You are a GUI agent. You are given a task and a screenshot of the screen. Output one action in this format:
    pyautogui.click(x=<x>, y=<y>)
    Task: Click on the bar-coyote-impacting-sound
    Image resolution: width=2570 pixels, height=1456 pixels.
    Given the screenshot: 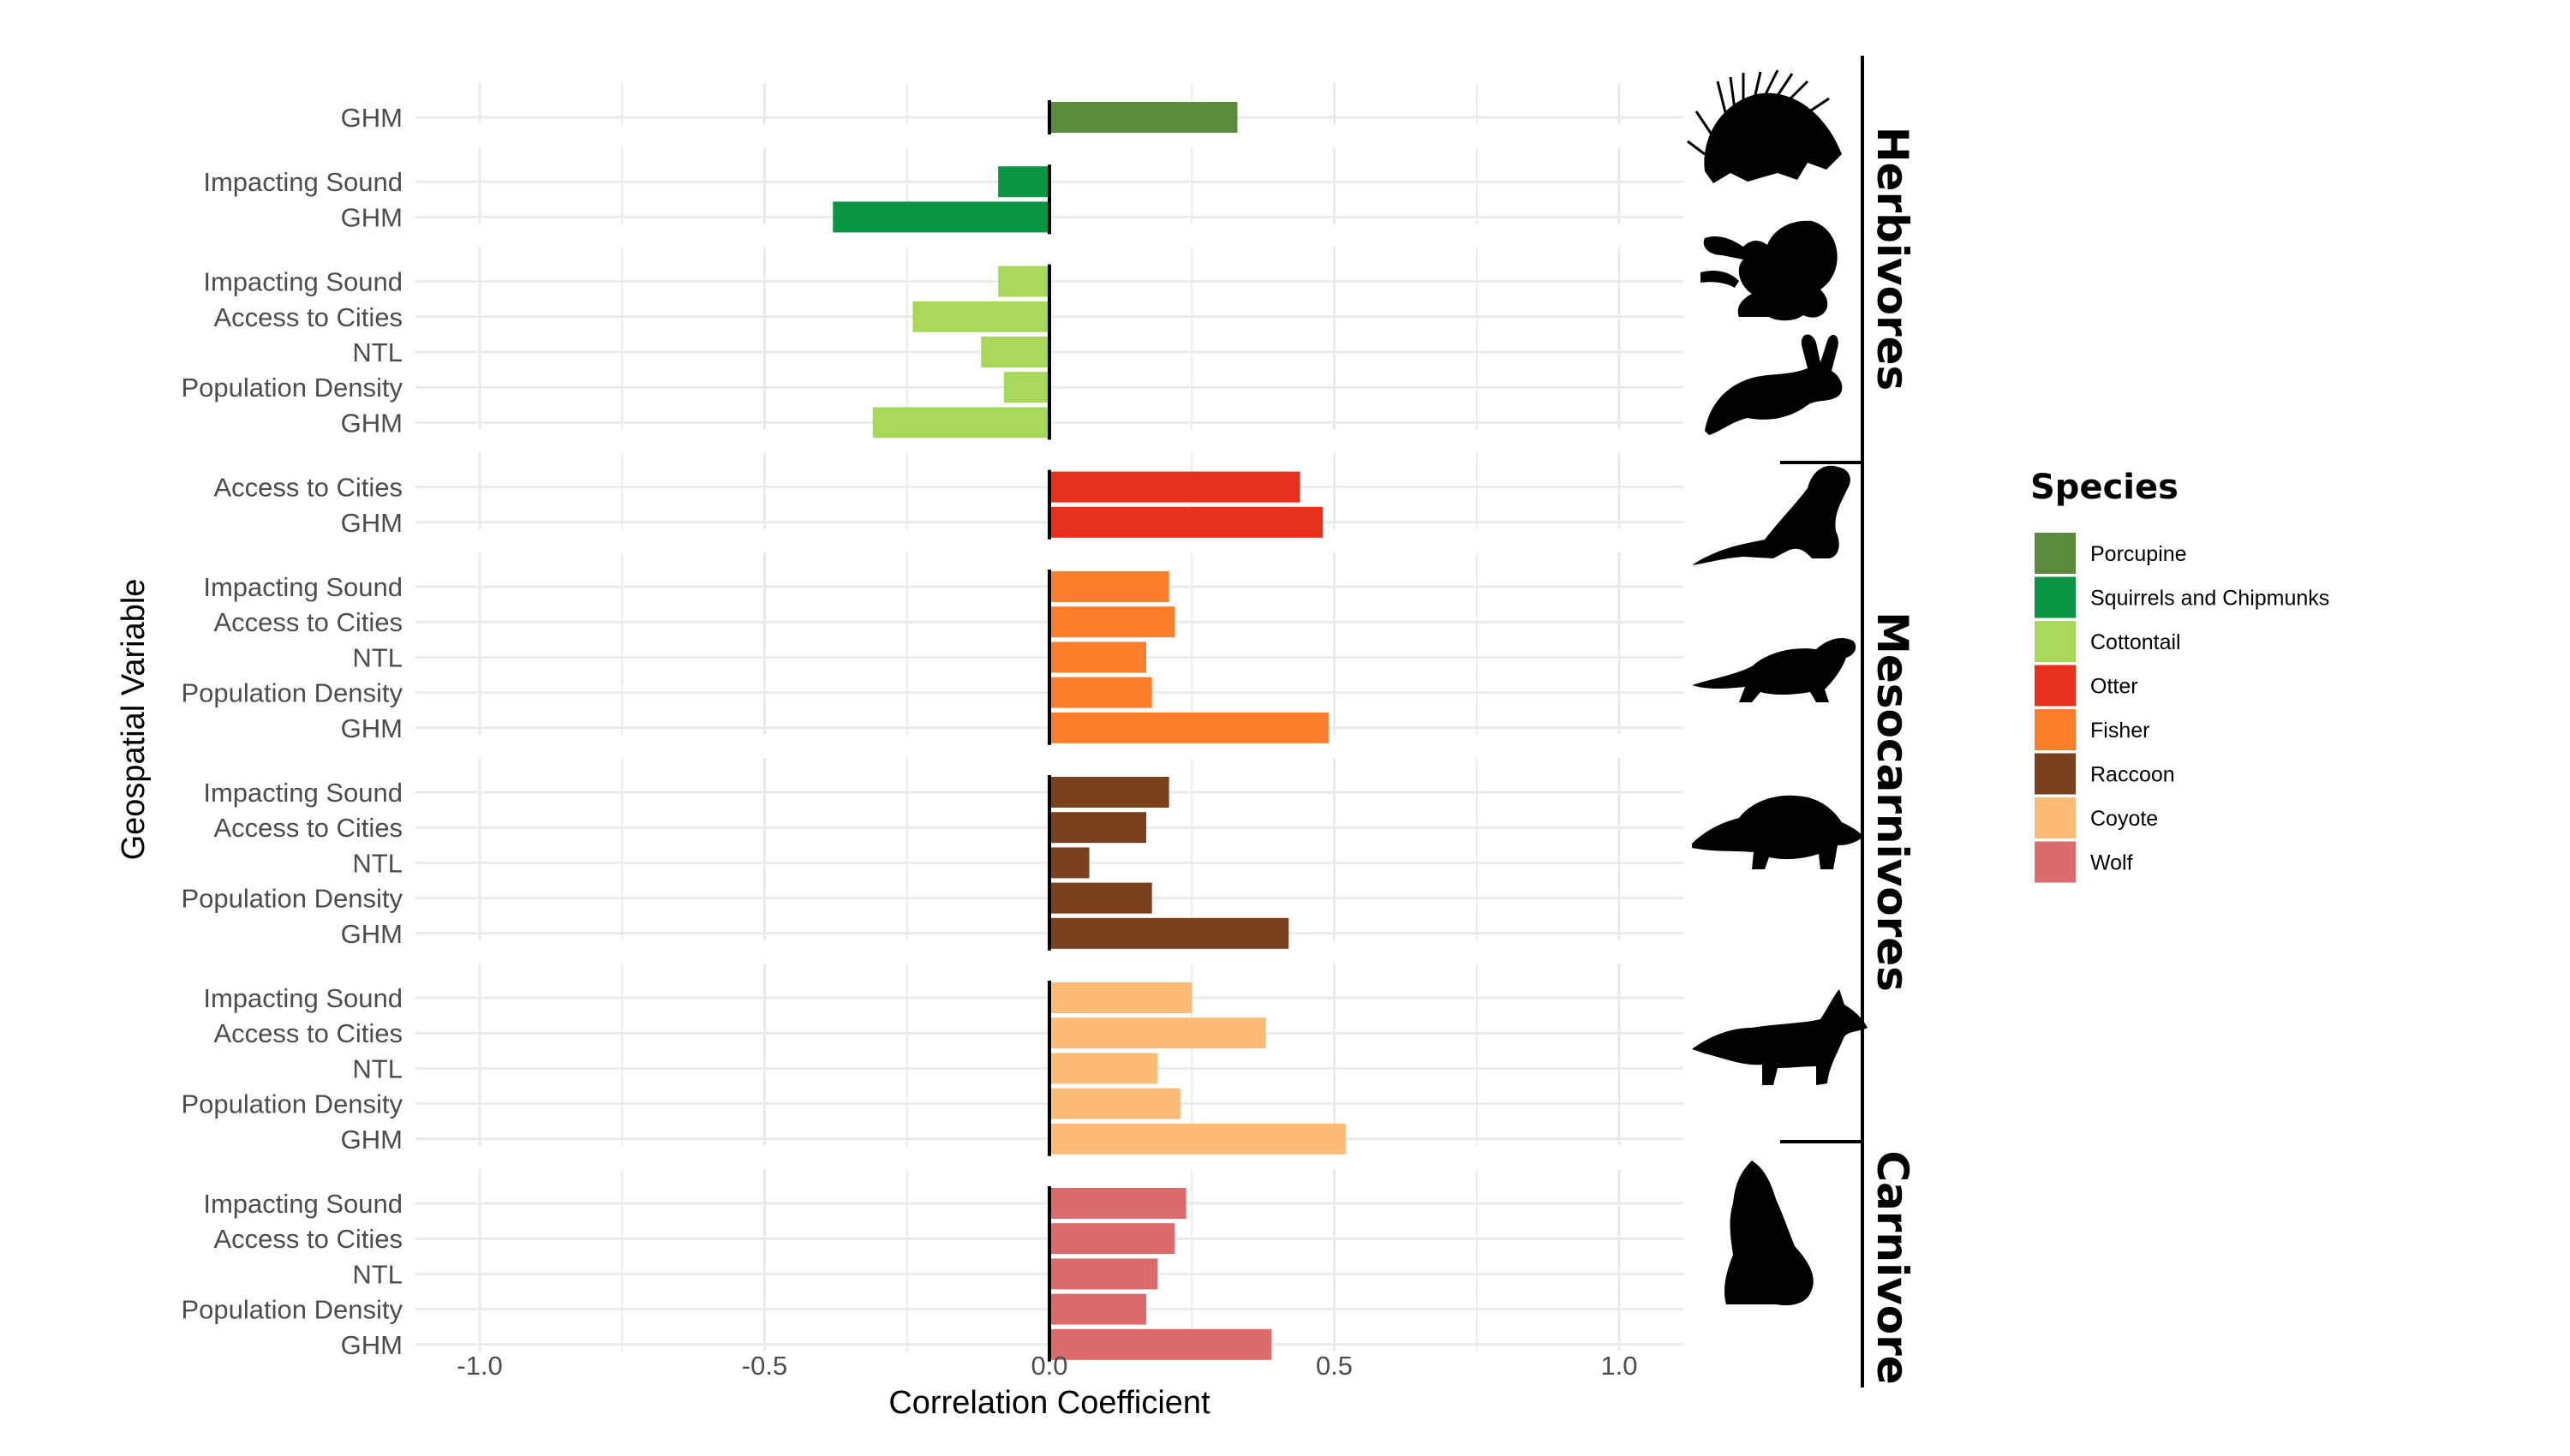 What is the action you would take?
    pyautogui.click(x=1120, y=998)
    